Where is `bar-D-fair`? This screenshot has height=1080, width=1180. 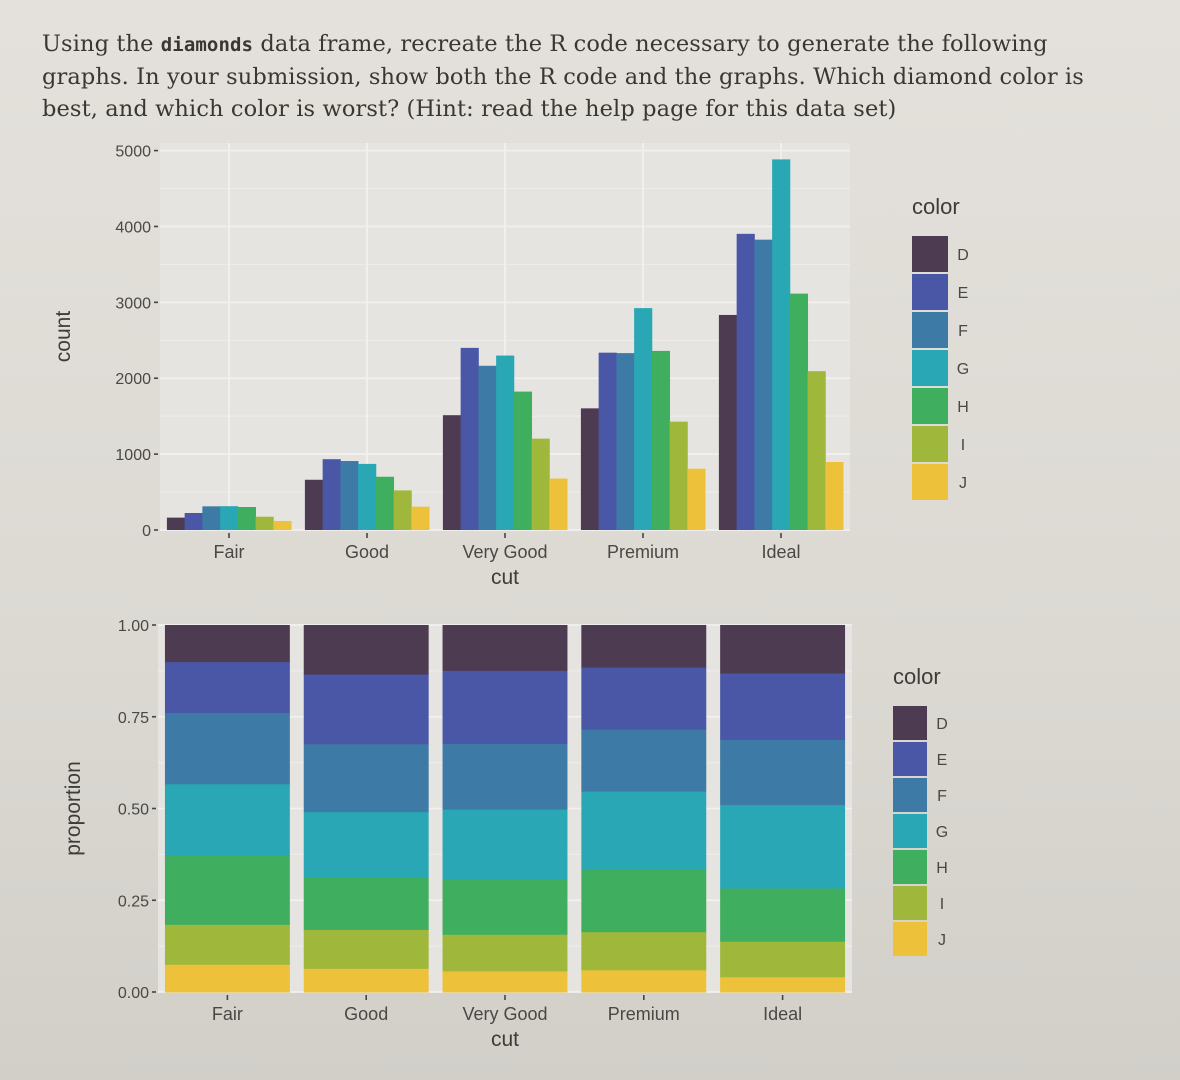
bar-D-fair is located at coordinates (176, 523).